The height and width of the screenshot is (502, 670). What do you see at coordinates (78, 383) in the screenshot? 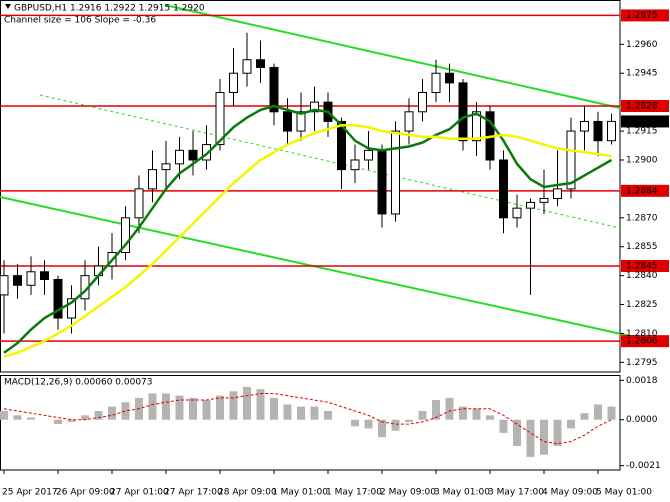
I see `macd-title: MACD(12,26,9) 0.00060 0.00073` at bounding box center [78, 383].